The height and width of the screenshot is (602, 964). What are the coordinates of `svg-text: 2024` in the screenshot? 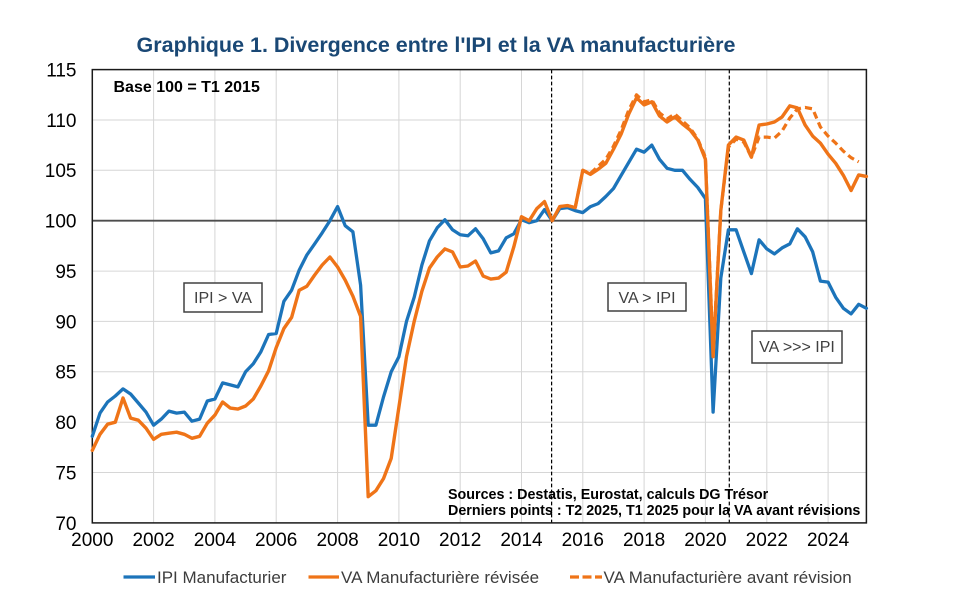 It's located at (828, 540).